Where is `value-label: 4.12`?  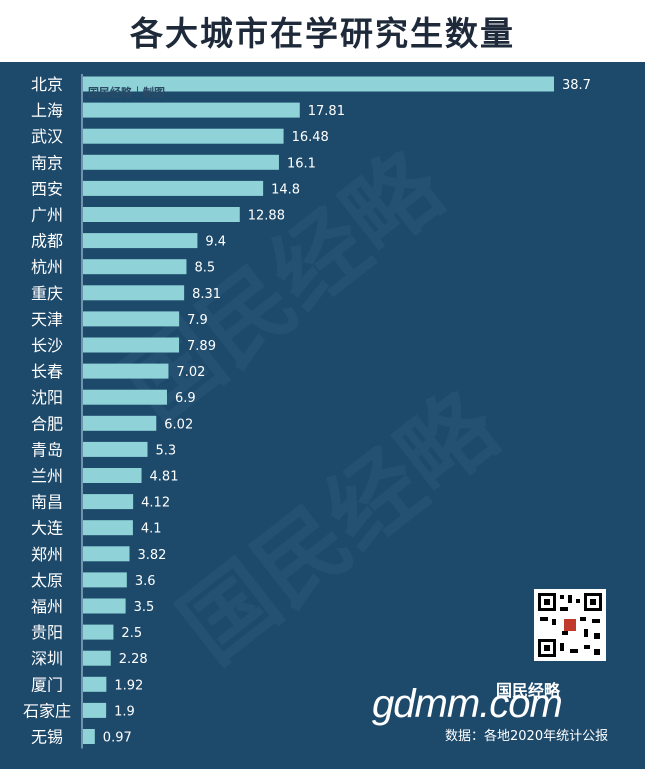
value-label: 4.12 is located at coordinates (155, 503).